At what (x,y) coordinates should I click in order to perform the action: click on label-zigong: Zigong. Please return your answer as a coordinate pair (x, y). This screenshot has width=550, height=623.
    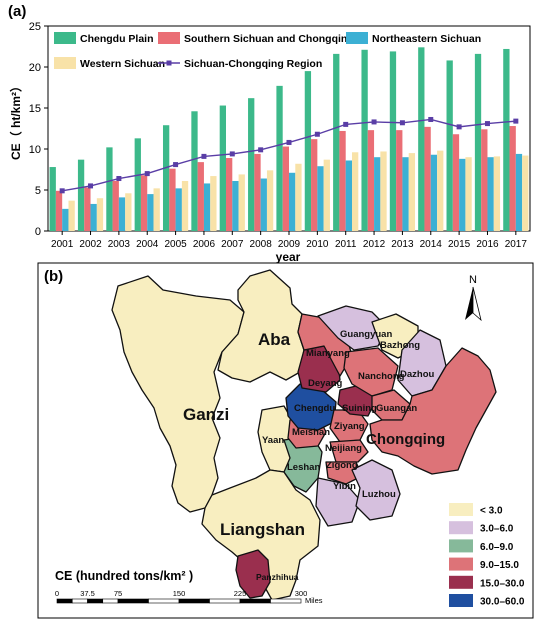
    Looking at the image, I should click on (342, 465).